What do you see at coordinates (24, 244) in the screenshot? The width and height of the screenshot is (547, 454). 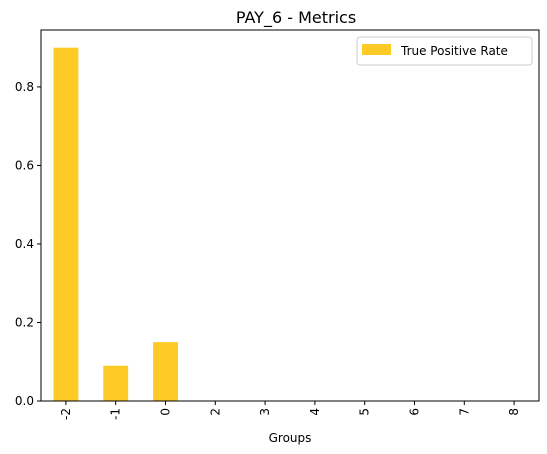 I see `y-tick-label: 0.4` at bounding box center [24, 244].